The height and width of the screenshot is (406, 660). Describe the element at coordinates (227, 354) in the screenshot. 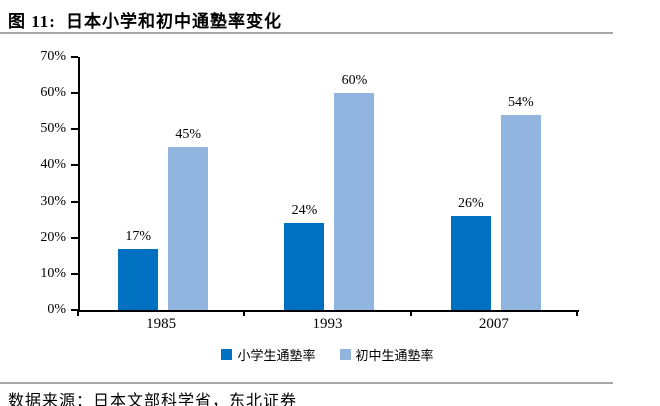

I see `legend-swatch-primary-icon` at that location.